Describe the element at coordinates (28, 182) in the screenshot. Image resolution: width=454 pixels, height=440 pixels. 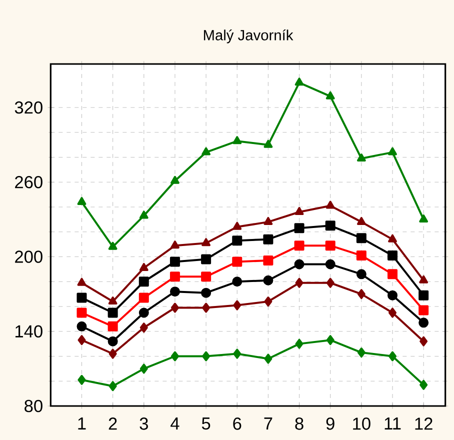
I see `y-tick-label: 260` at that location.